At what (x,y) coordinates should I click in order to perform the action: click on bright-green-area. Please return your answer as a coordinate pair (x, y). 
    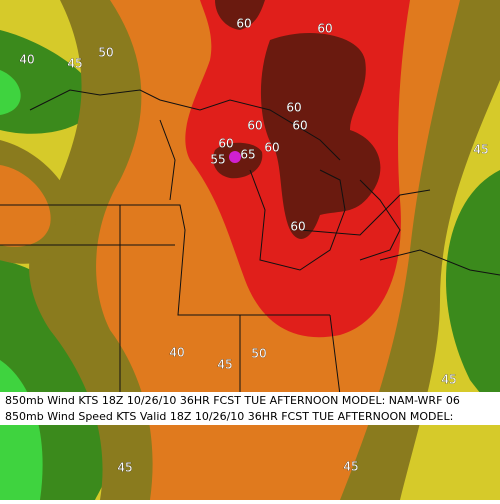
    Looking at the image, I should click on (10, 92).